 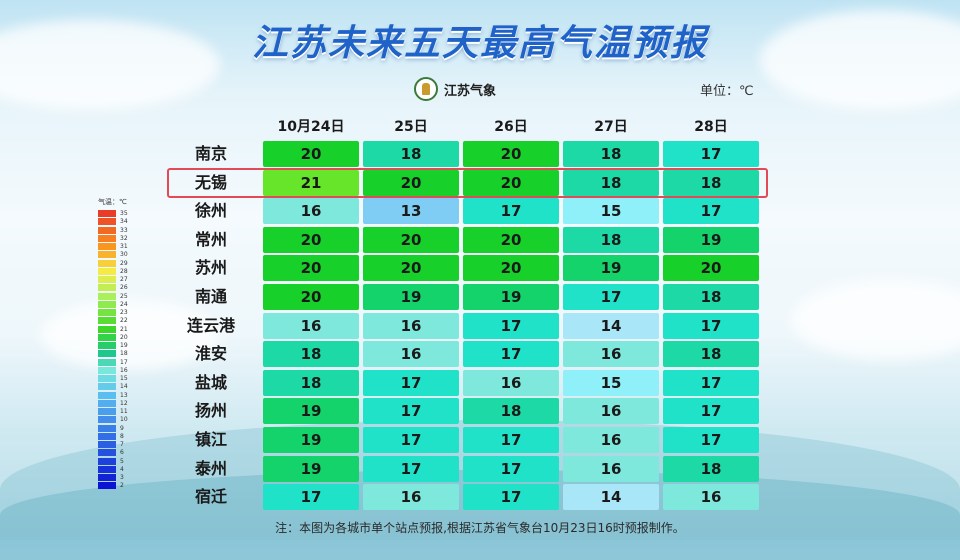 What do you see at coordinates (122, 428) in the screenshot?
I see `legend-tick-label: 9` at bounding box center [122, 428].